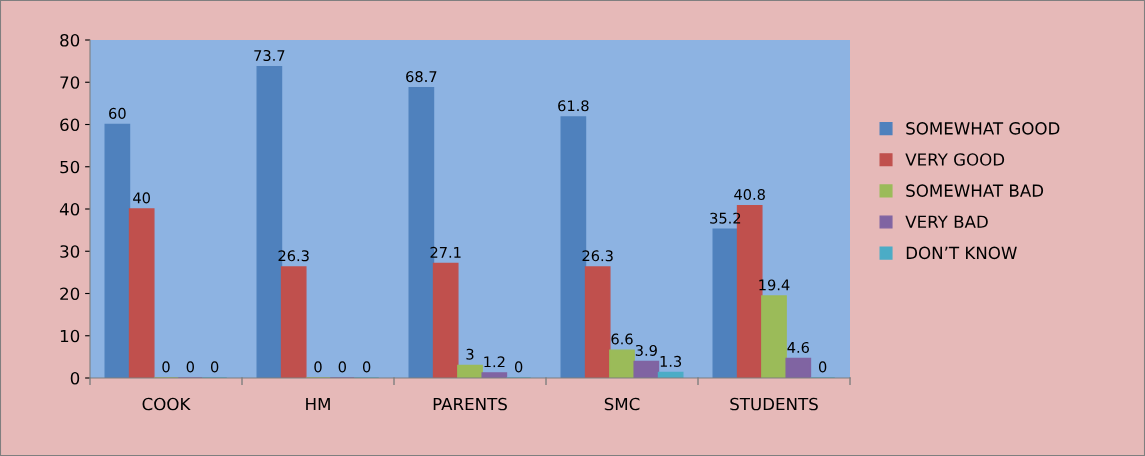 The image size is (1145, 456). I want to click on legend-label: VERY BAD, so click(946, 221).